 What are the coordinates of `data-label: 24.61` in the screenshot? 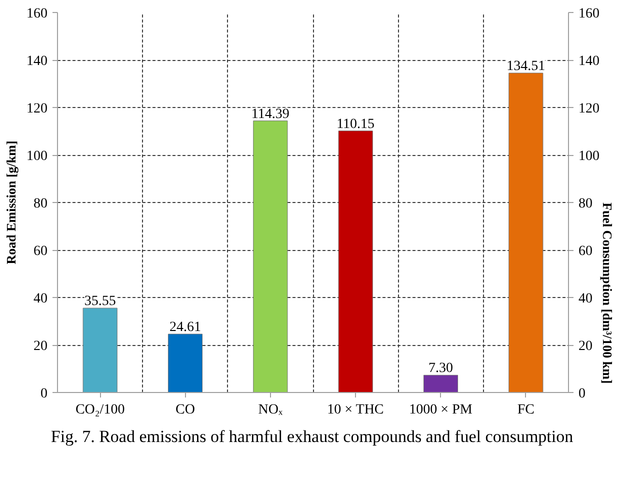 It's located at (185, 328).